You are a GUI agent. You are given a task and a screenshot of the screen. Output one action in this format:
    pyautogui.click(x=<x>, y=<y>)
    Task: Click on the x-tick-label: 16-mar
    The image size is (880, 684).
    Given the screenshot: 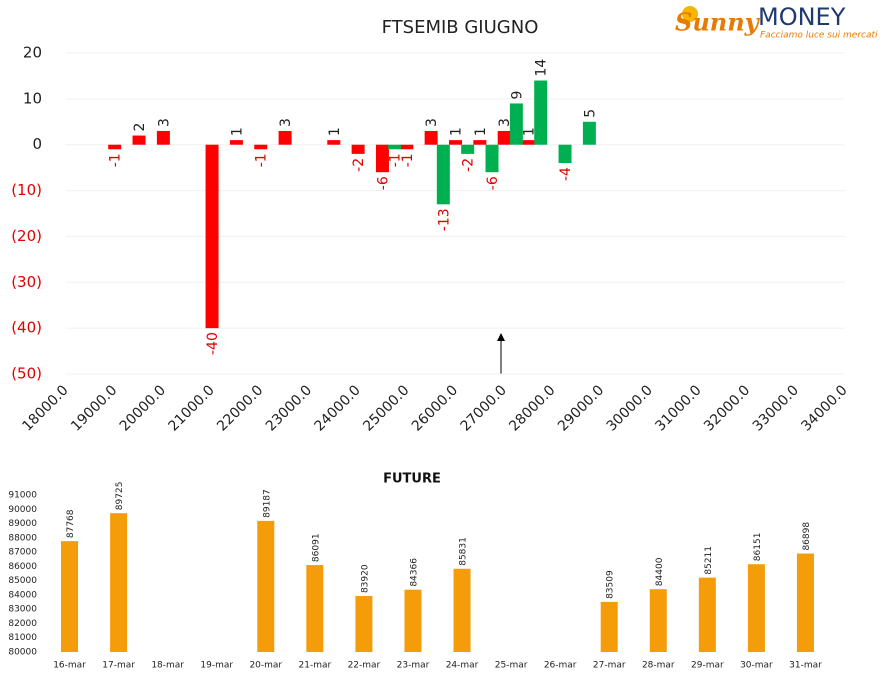 What is the action you would take?
    pyautogui.click(x=69, y=666)
    